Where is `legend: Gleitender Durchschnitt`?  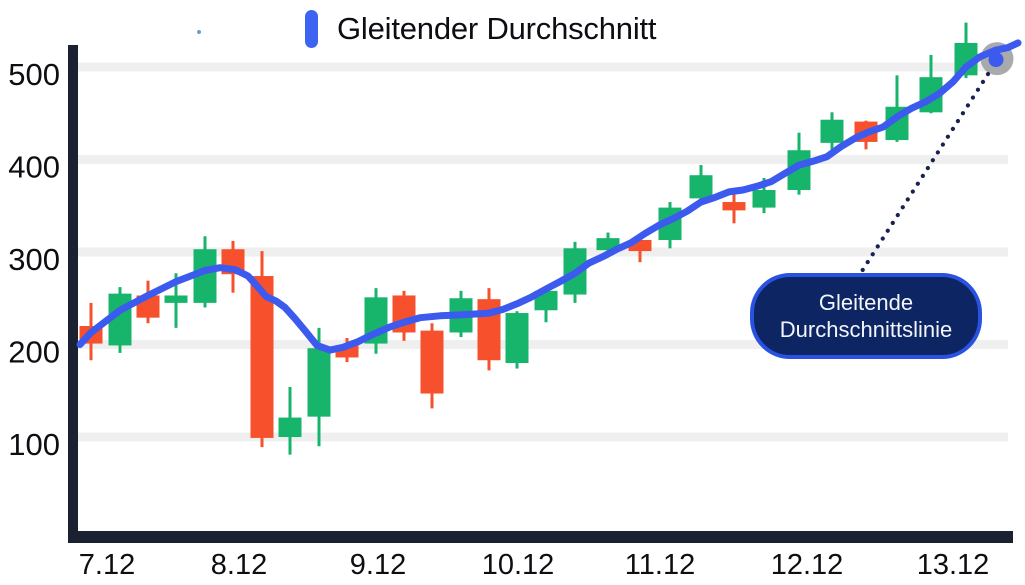 legend: Gleitender Durchschnitt is located at coordinates (481, 29).